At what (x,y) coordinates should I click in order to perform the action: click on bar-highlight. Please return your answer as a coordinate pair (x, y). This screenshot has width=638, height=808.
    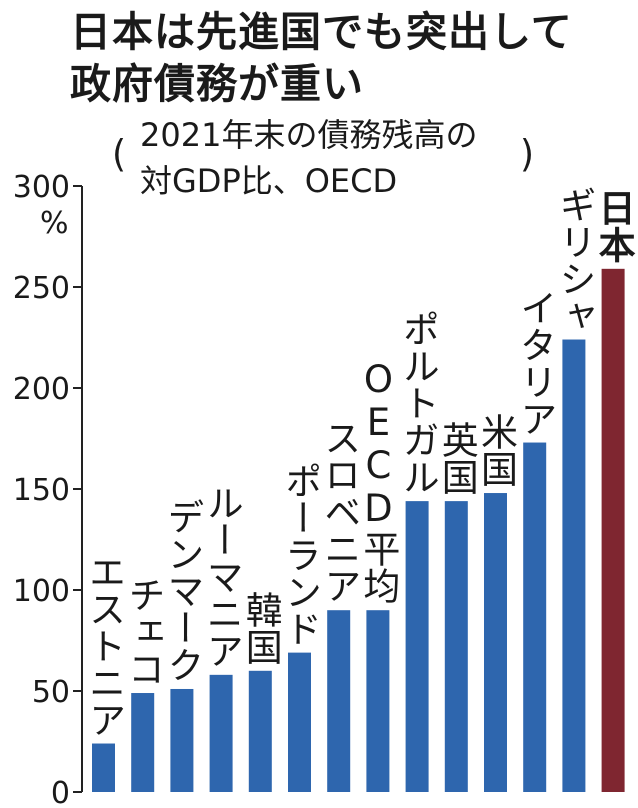
    Looking at the image, I should click on (613, 530).